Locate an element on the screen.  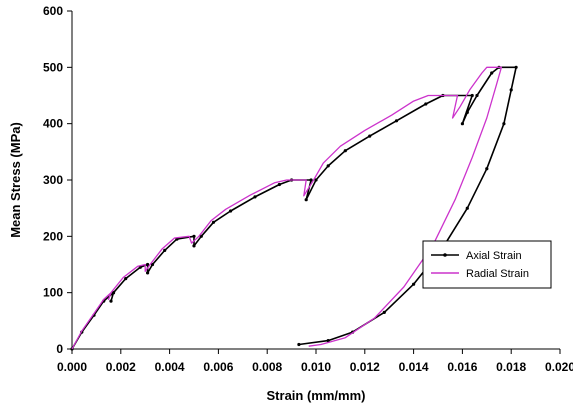
y-axis-title: Mean Stress (MPa) is located at coordinates (15, 180).